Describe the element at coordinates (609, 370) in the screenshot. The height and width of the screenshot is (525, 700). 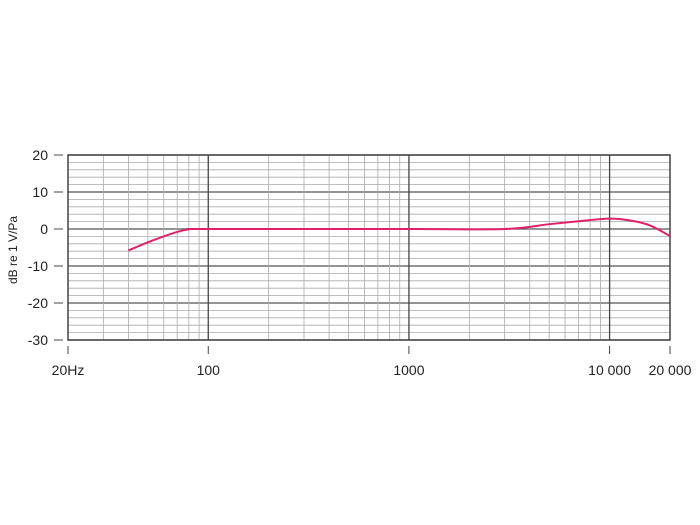
I see `x-tick-label: 10 000` at that location.